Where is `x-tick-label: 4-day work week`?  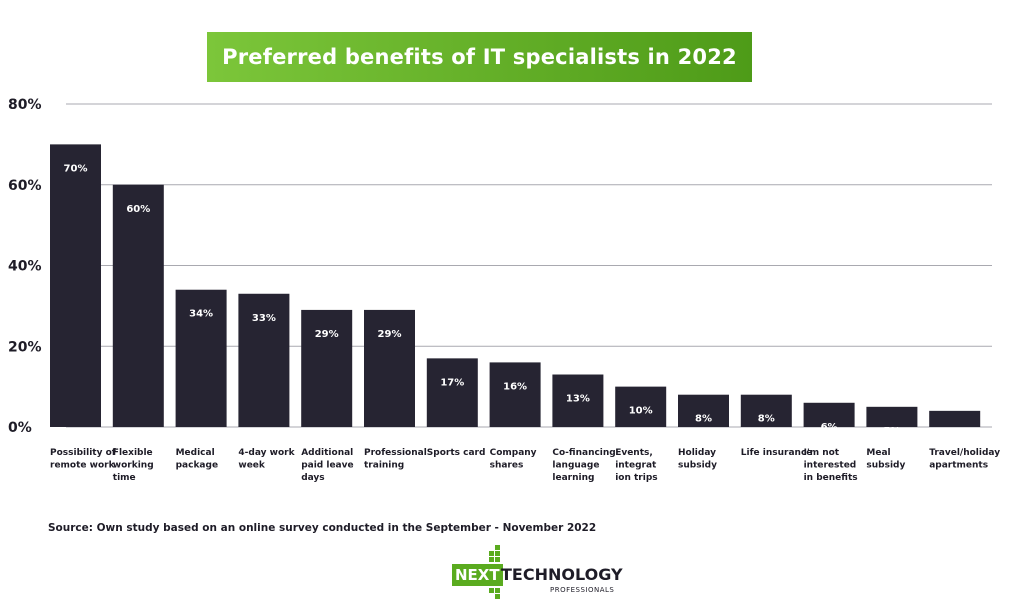
x-tick-label: 4-day work week is located at coordinates (266, 459).